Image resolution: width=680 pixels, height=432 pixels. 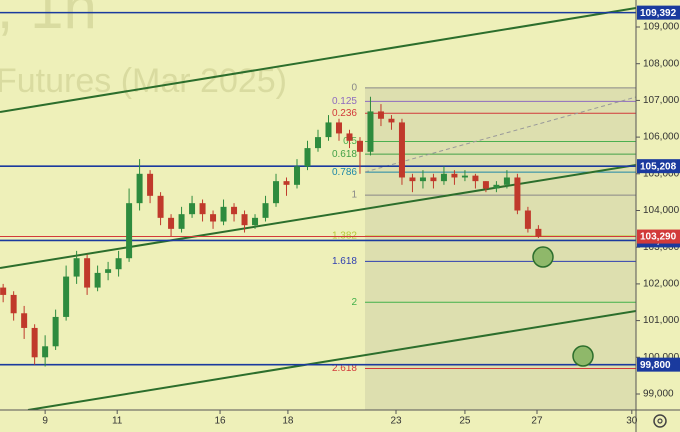 I want to click on x-tick-label: 11, so click(x=117, y=421).